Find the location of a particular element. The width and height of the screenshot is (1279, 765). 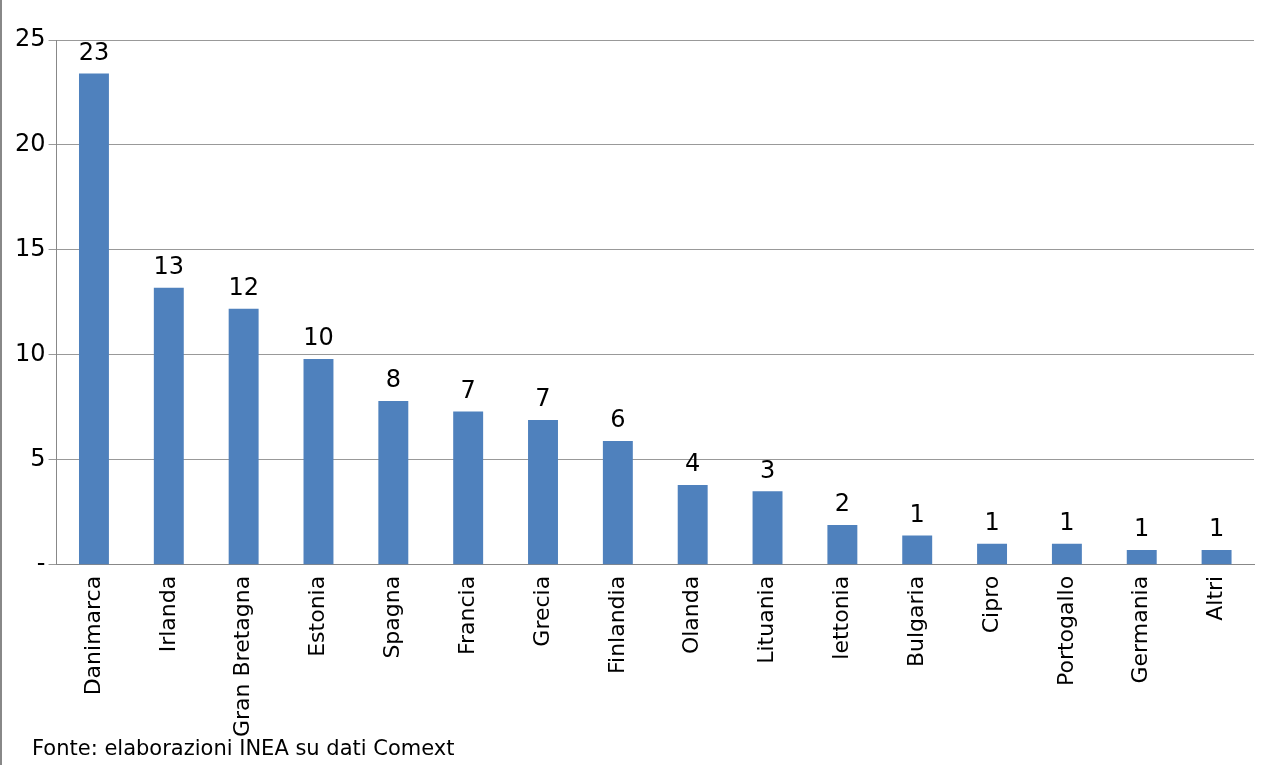

y-tick-label: 15 is located at coordinates (30, 248).